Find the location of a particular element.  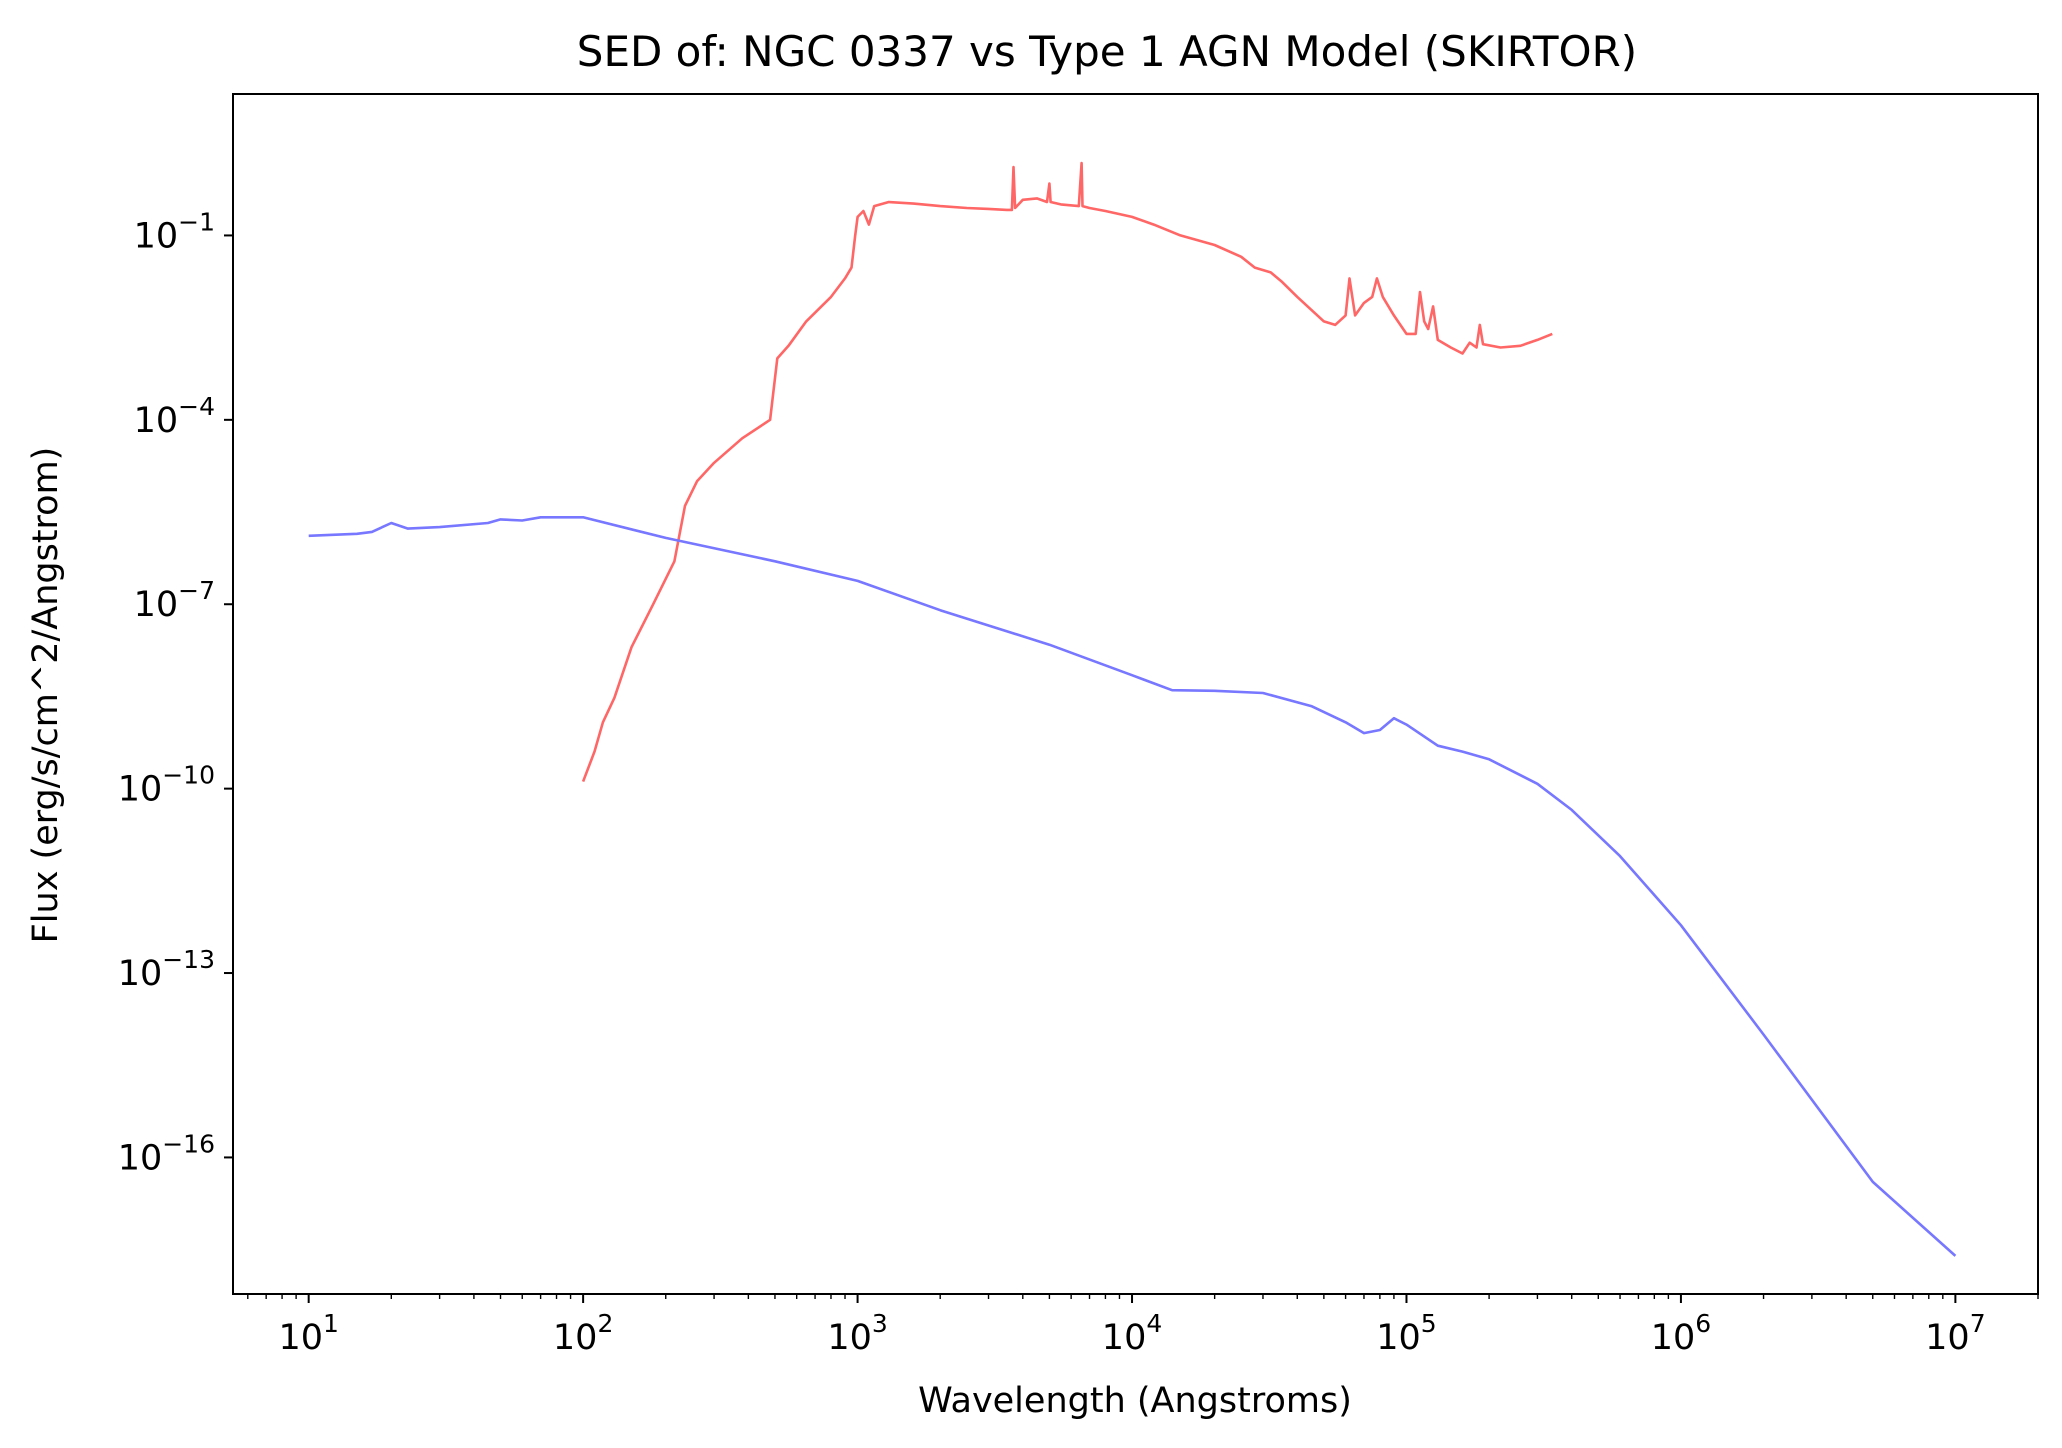

x-tick-label: 10⁴ is located at coordinates (1132, 1333).